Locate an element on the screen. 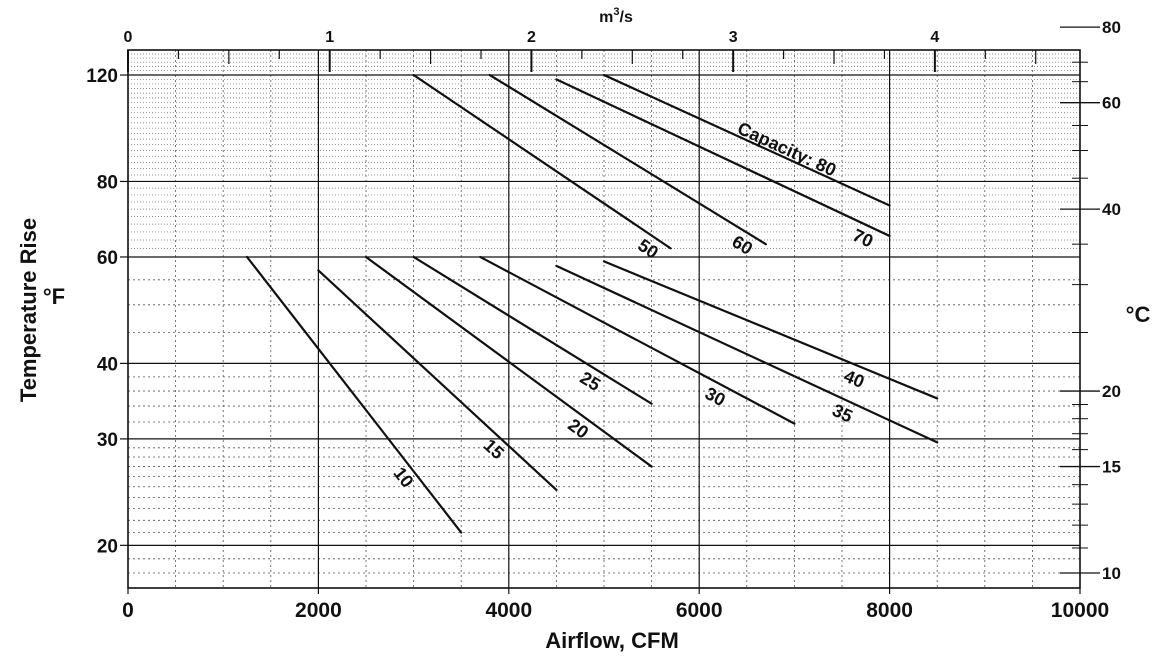 The image size is (1165, 657). right-tick-label: 20 is located at coordinates (1111, 391).